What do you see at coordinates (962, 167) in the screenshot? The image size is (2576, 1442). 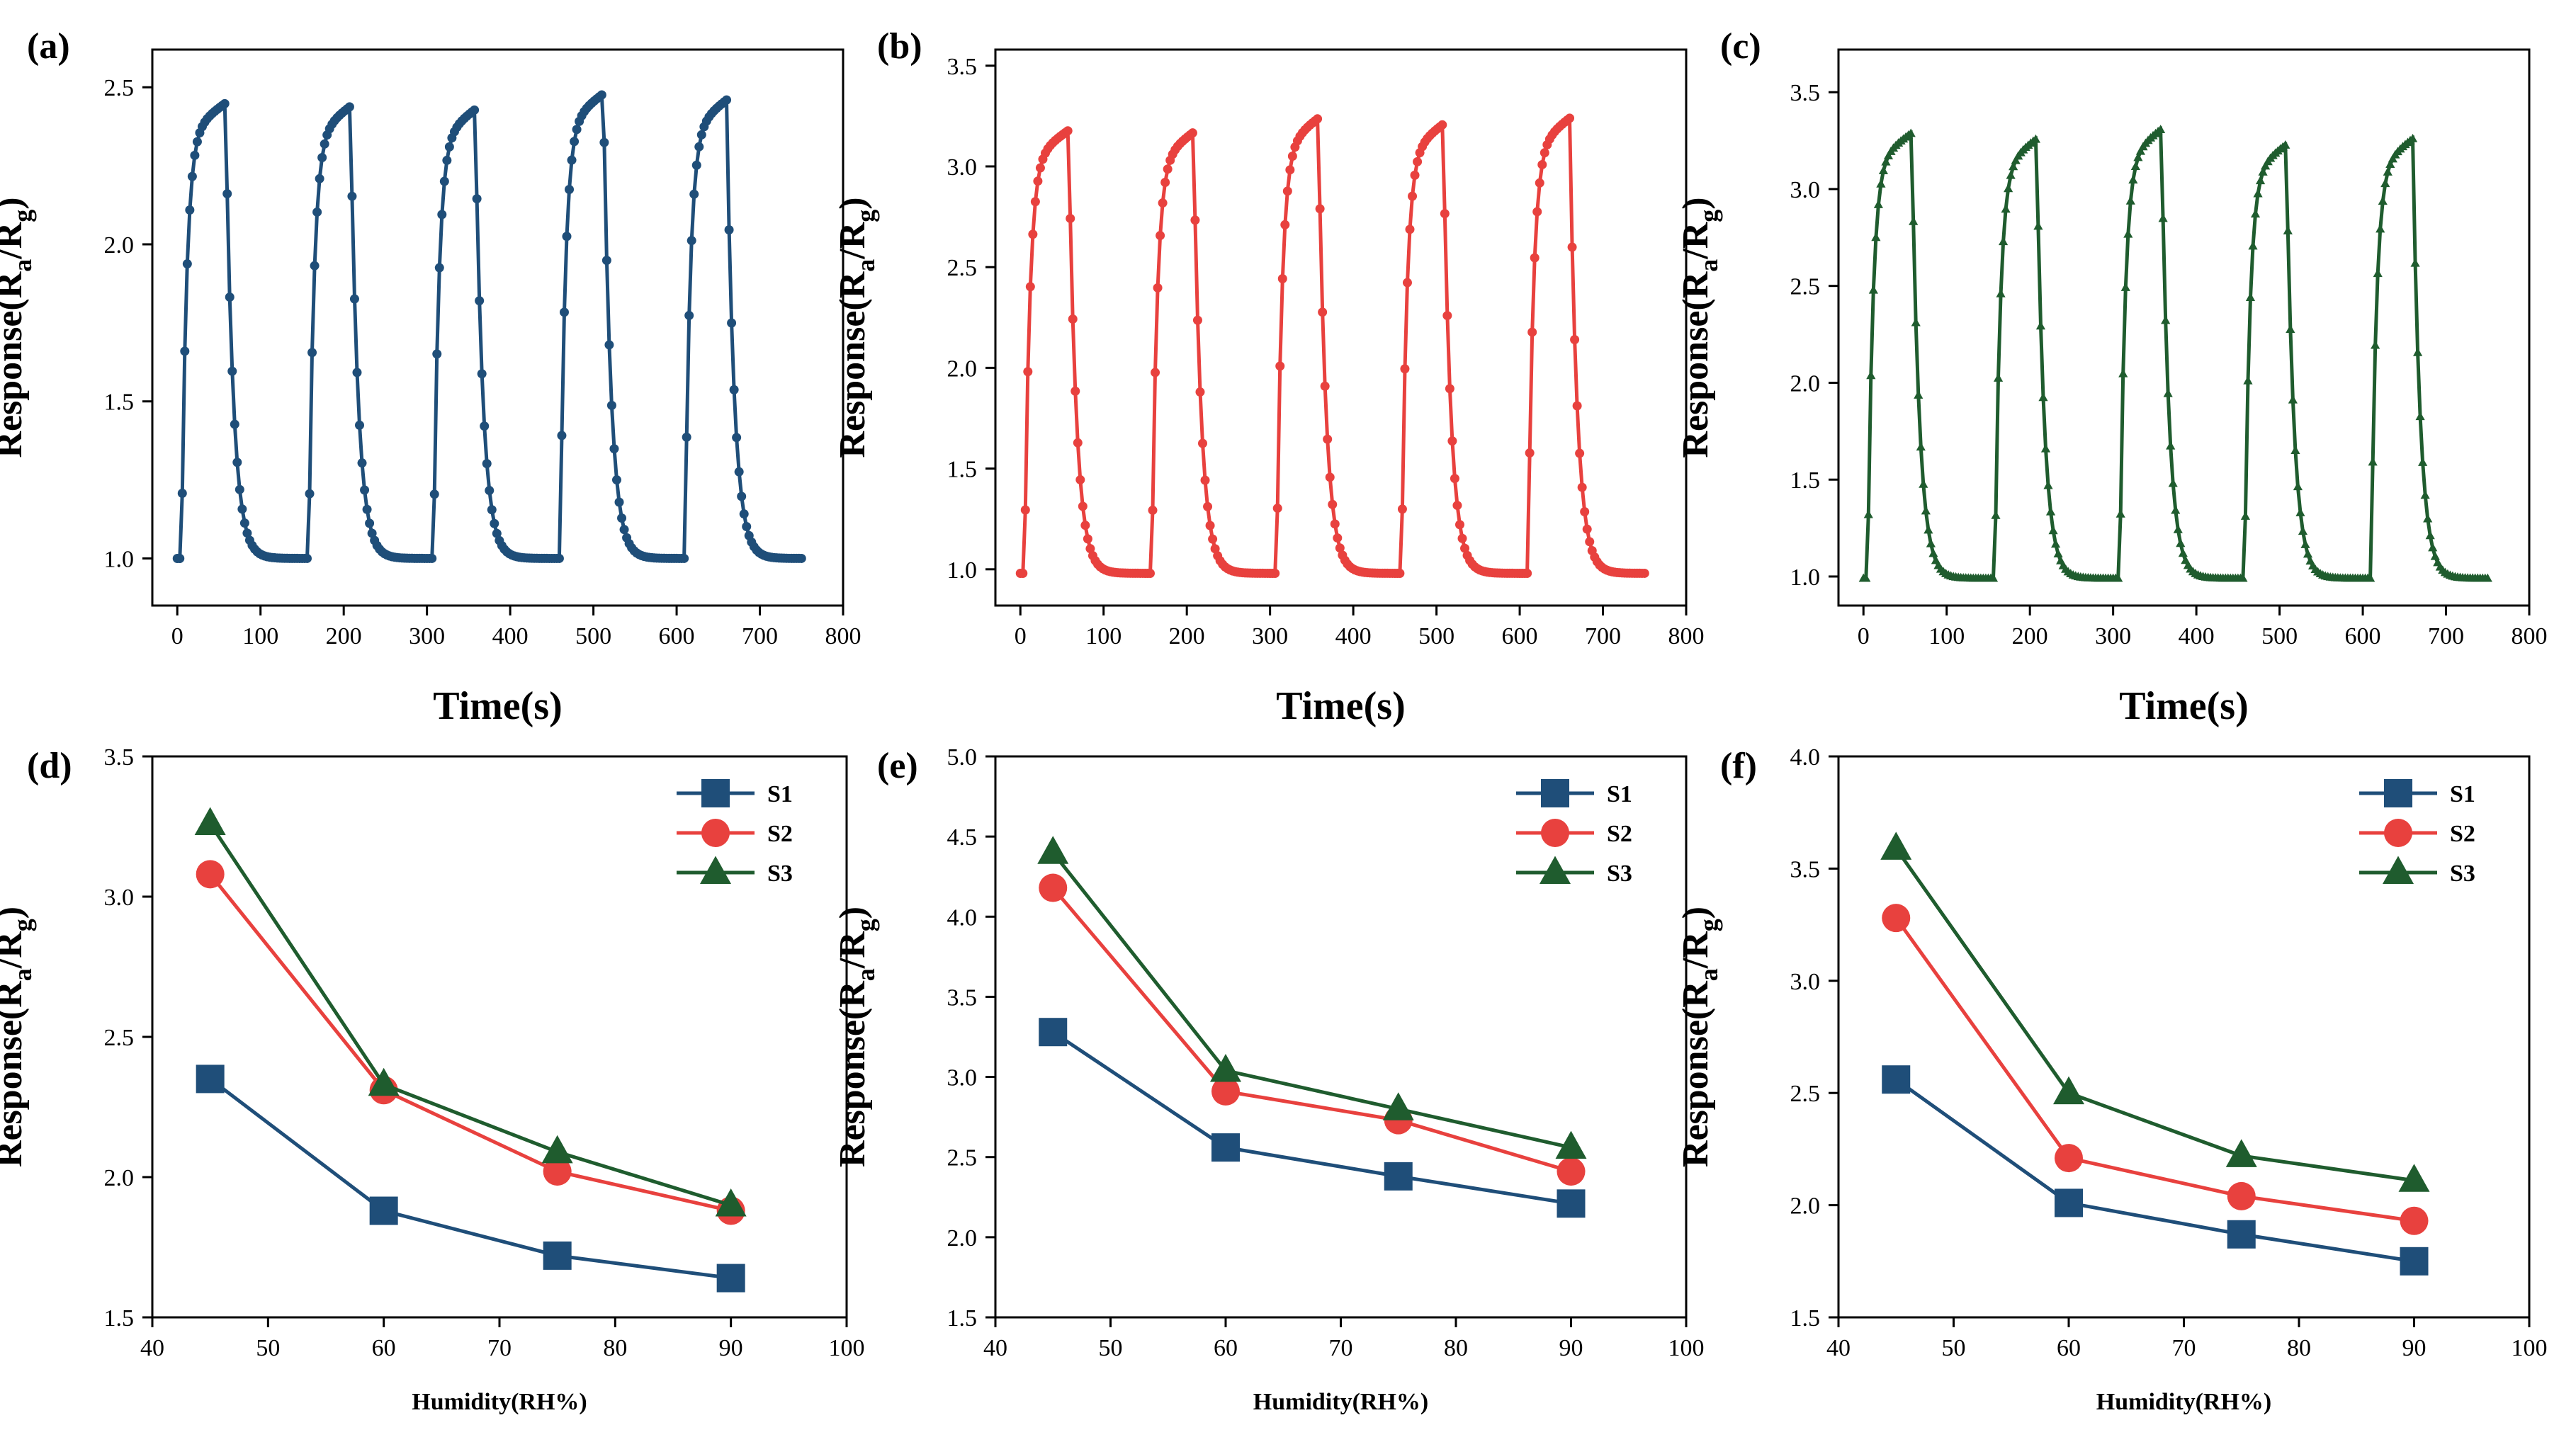 I see `y-tick-label: 3.0` at bounding box center [962, 167].